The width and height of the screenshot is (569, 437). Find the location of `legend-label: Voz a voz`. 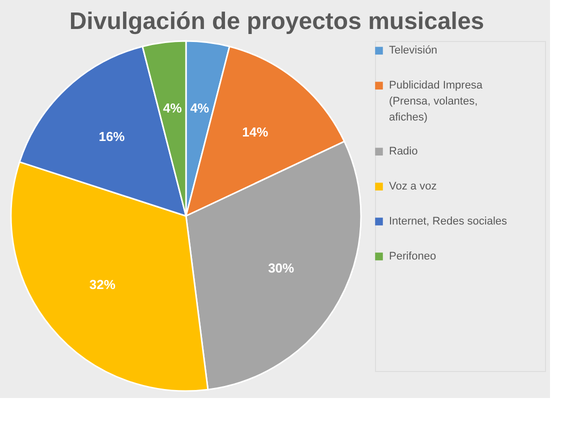

legend-label: Voz a voz is located at coordinates (413, 186).